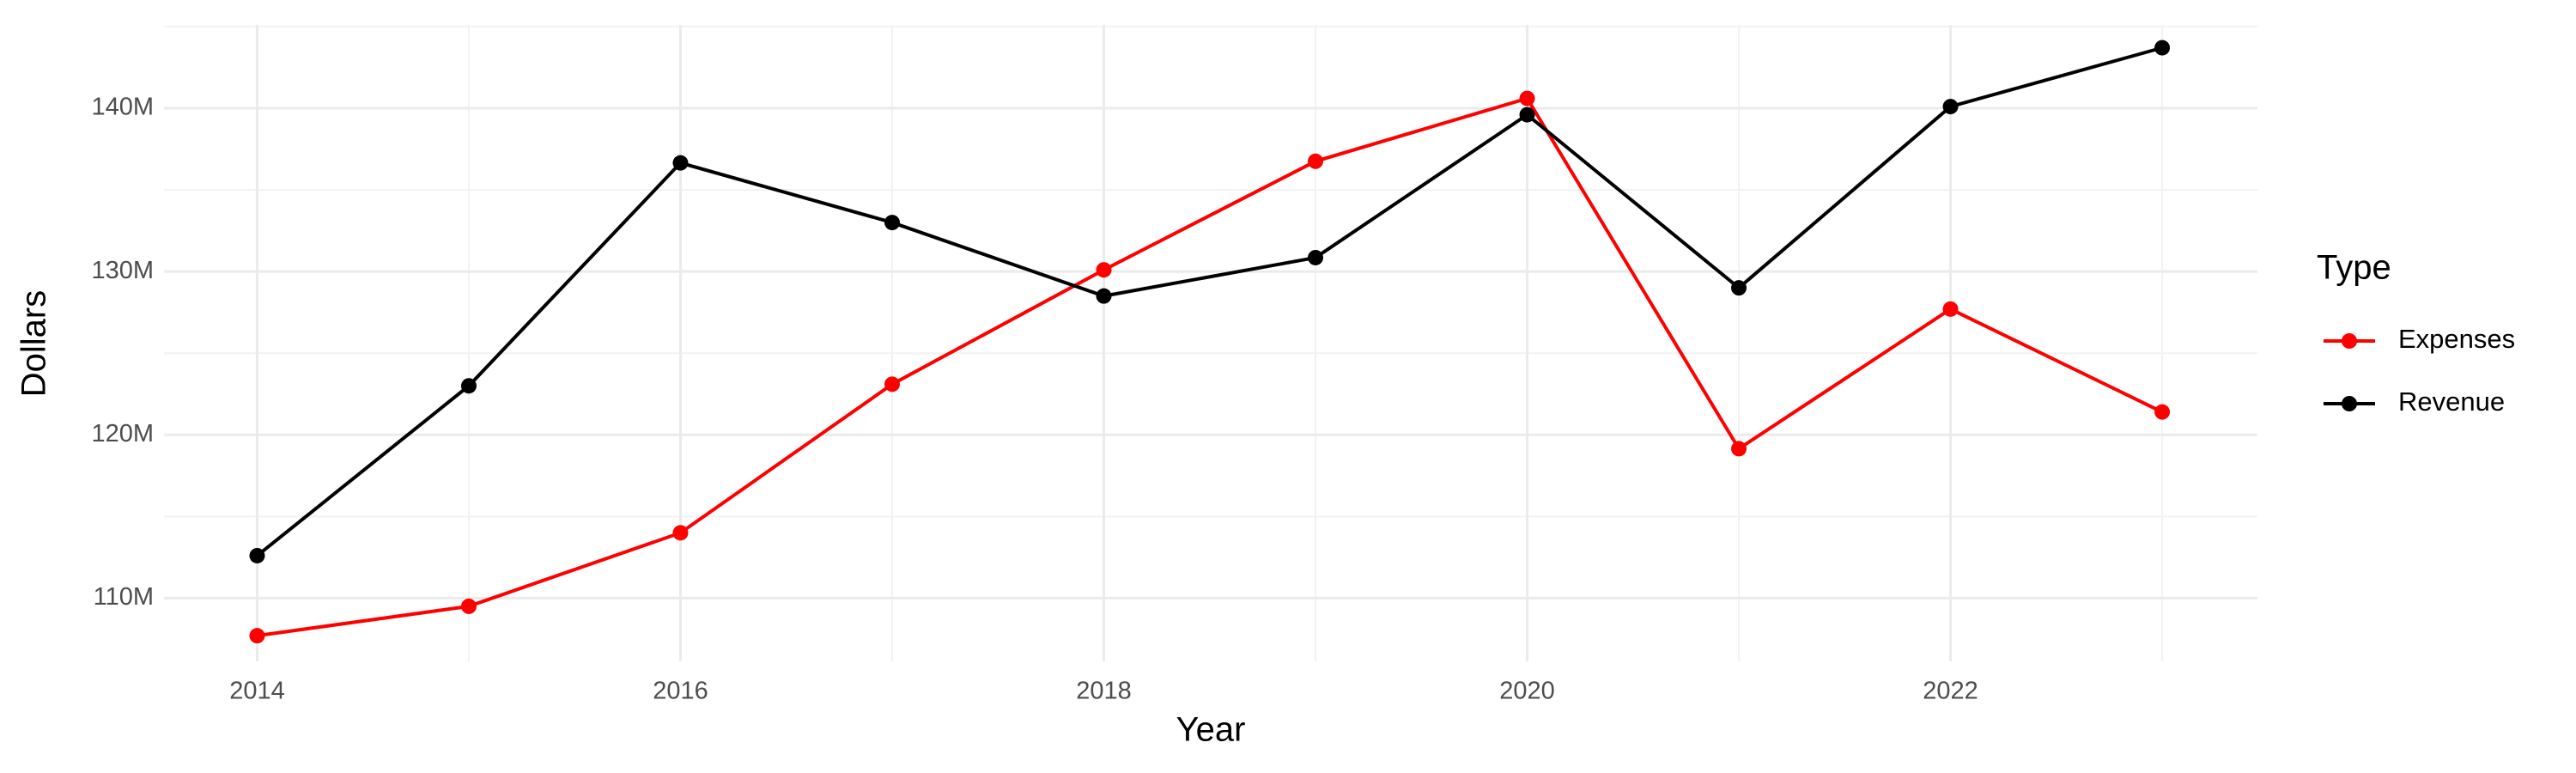 The image size is (2576, 773). What do you see at coordinates (1951, 691) in the screenshot?
I see `x-tick-label: 2022` at bounding box center [1951, 691].